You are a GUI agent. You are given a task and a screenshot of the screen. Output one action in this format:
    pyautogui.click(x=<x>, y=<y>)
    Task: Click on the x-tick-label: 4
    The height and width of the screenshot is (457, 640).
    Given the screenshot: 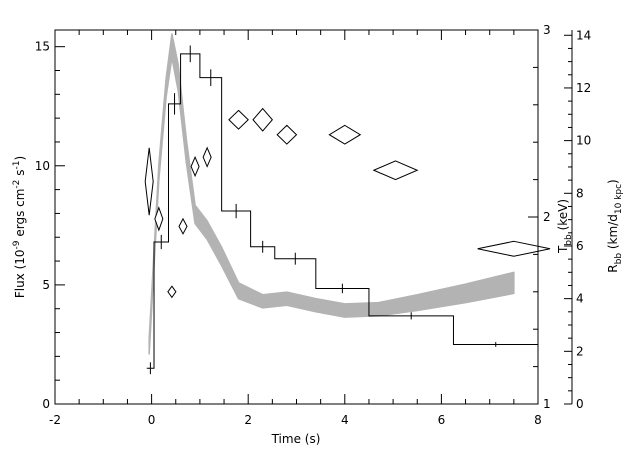 What is the action you would take?
    pyautogui.click(x=345, y=420)
    